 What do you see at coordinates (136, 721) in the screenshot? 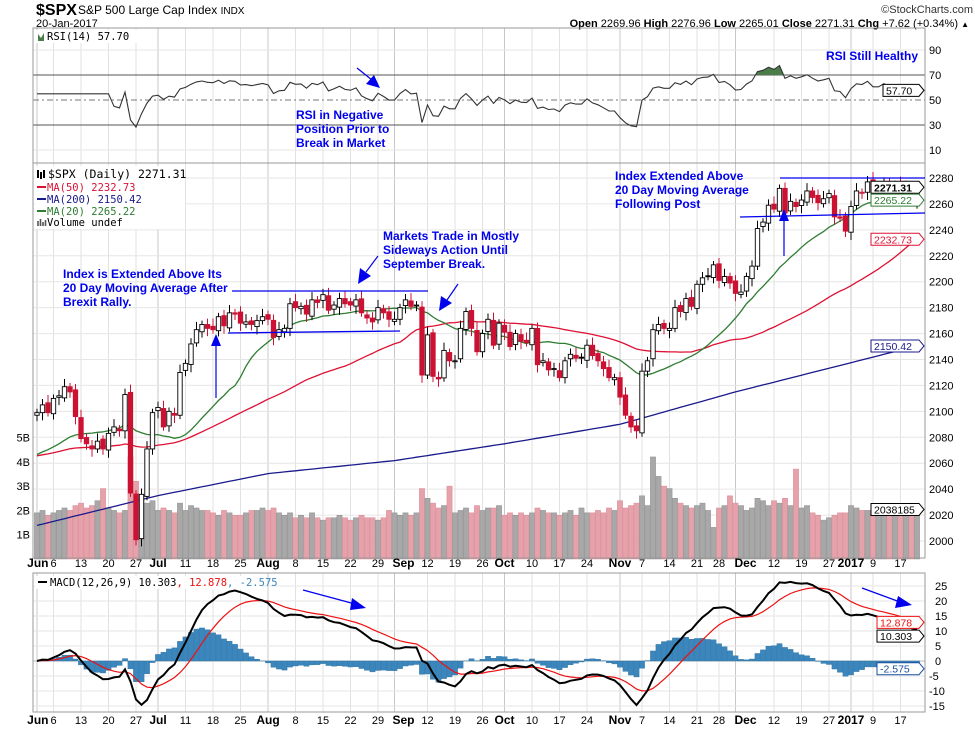
I see `date-tick-label: 27` at bounding box center [136, 721].